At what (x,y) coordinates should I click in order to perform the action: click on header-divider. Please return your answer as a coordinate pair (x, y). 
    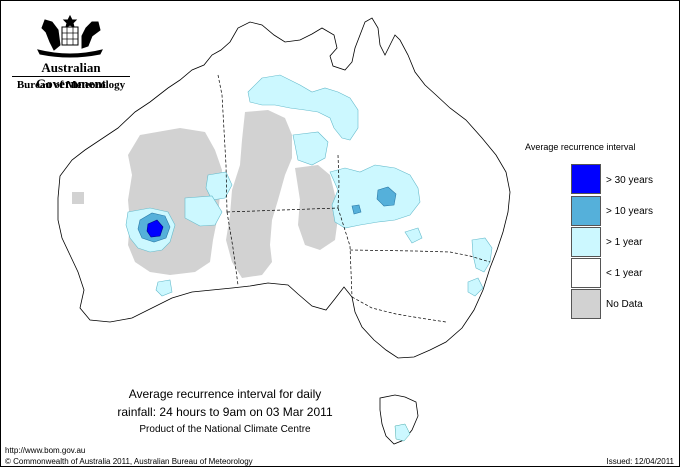
    Looking at the image, I should click on (71, 76).